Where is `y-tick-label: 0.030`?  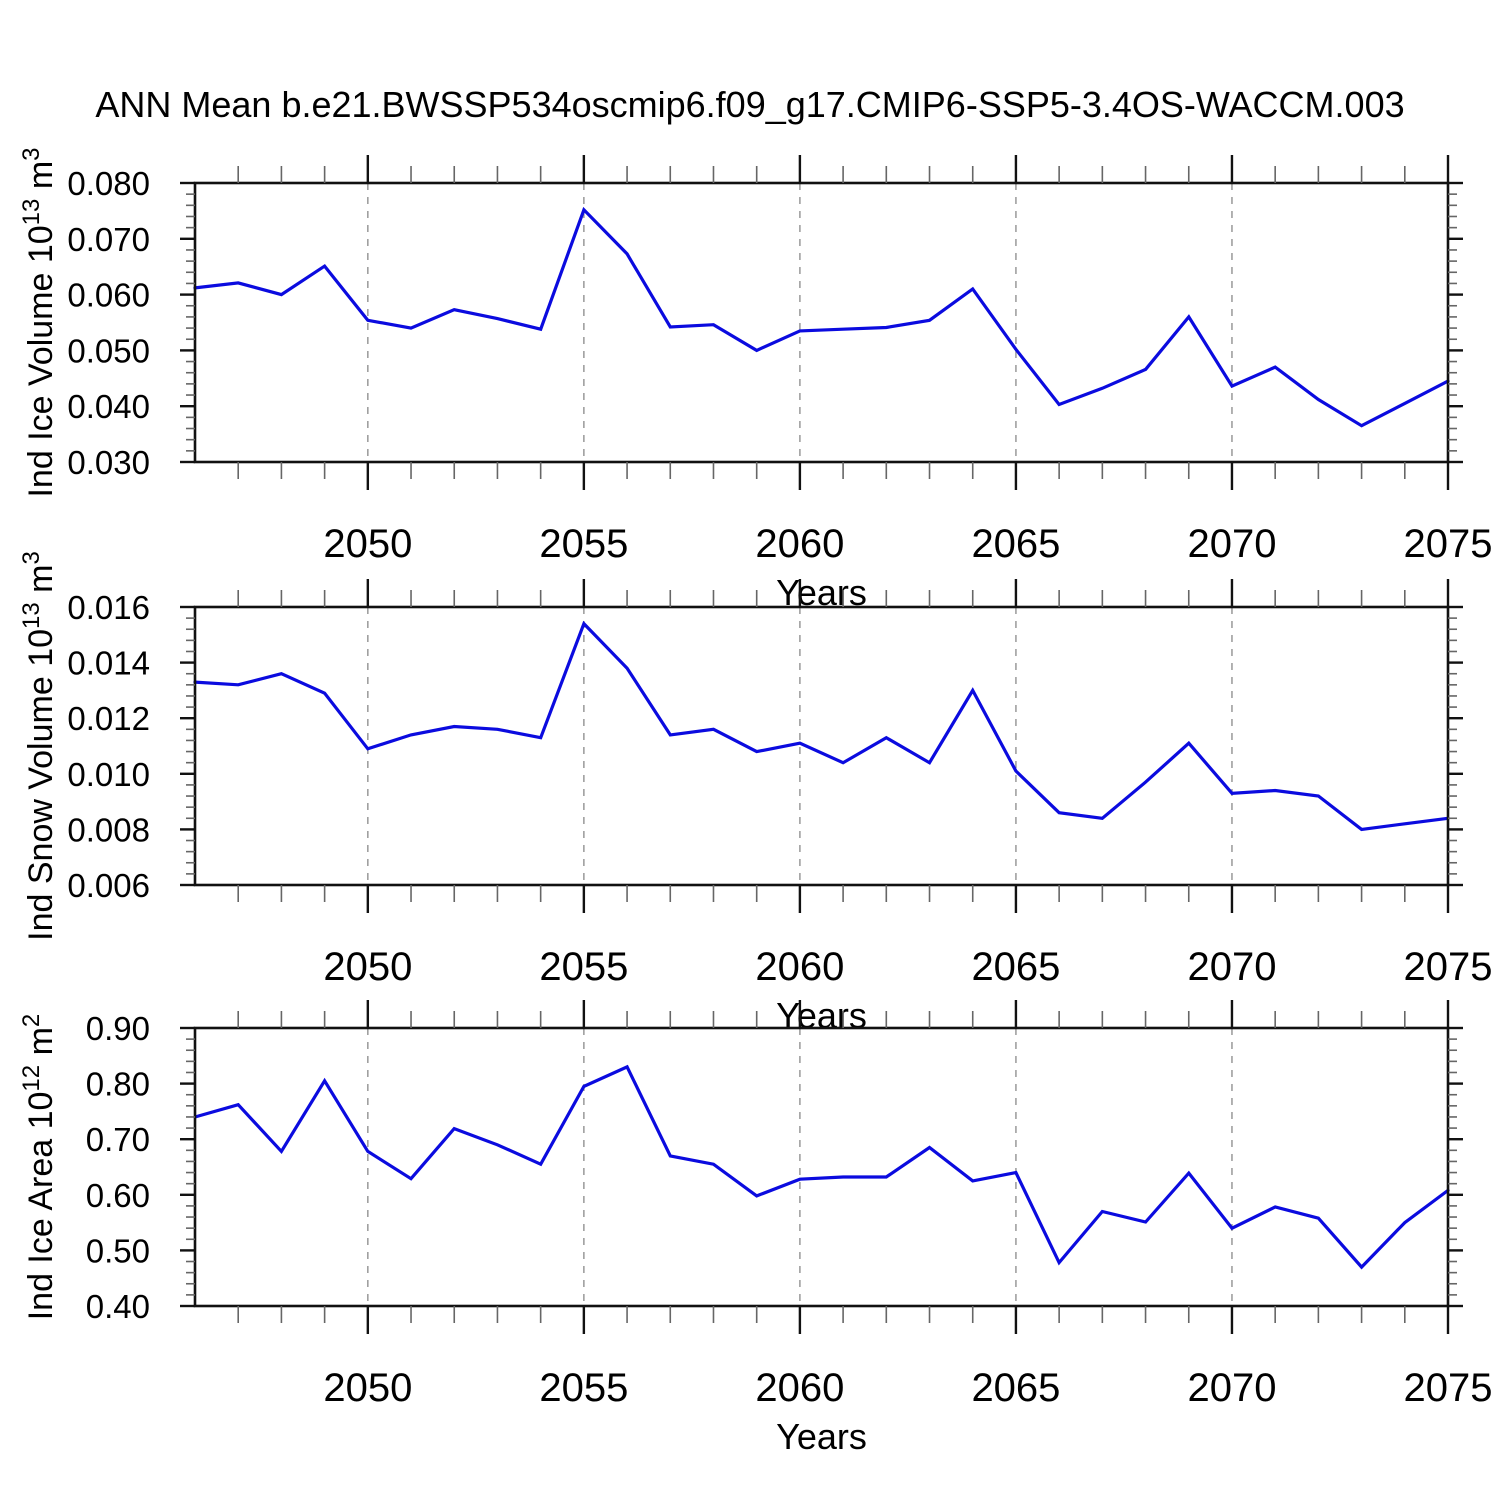
y-tick-label: 0.030 is located at coordinates (108, 462).